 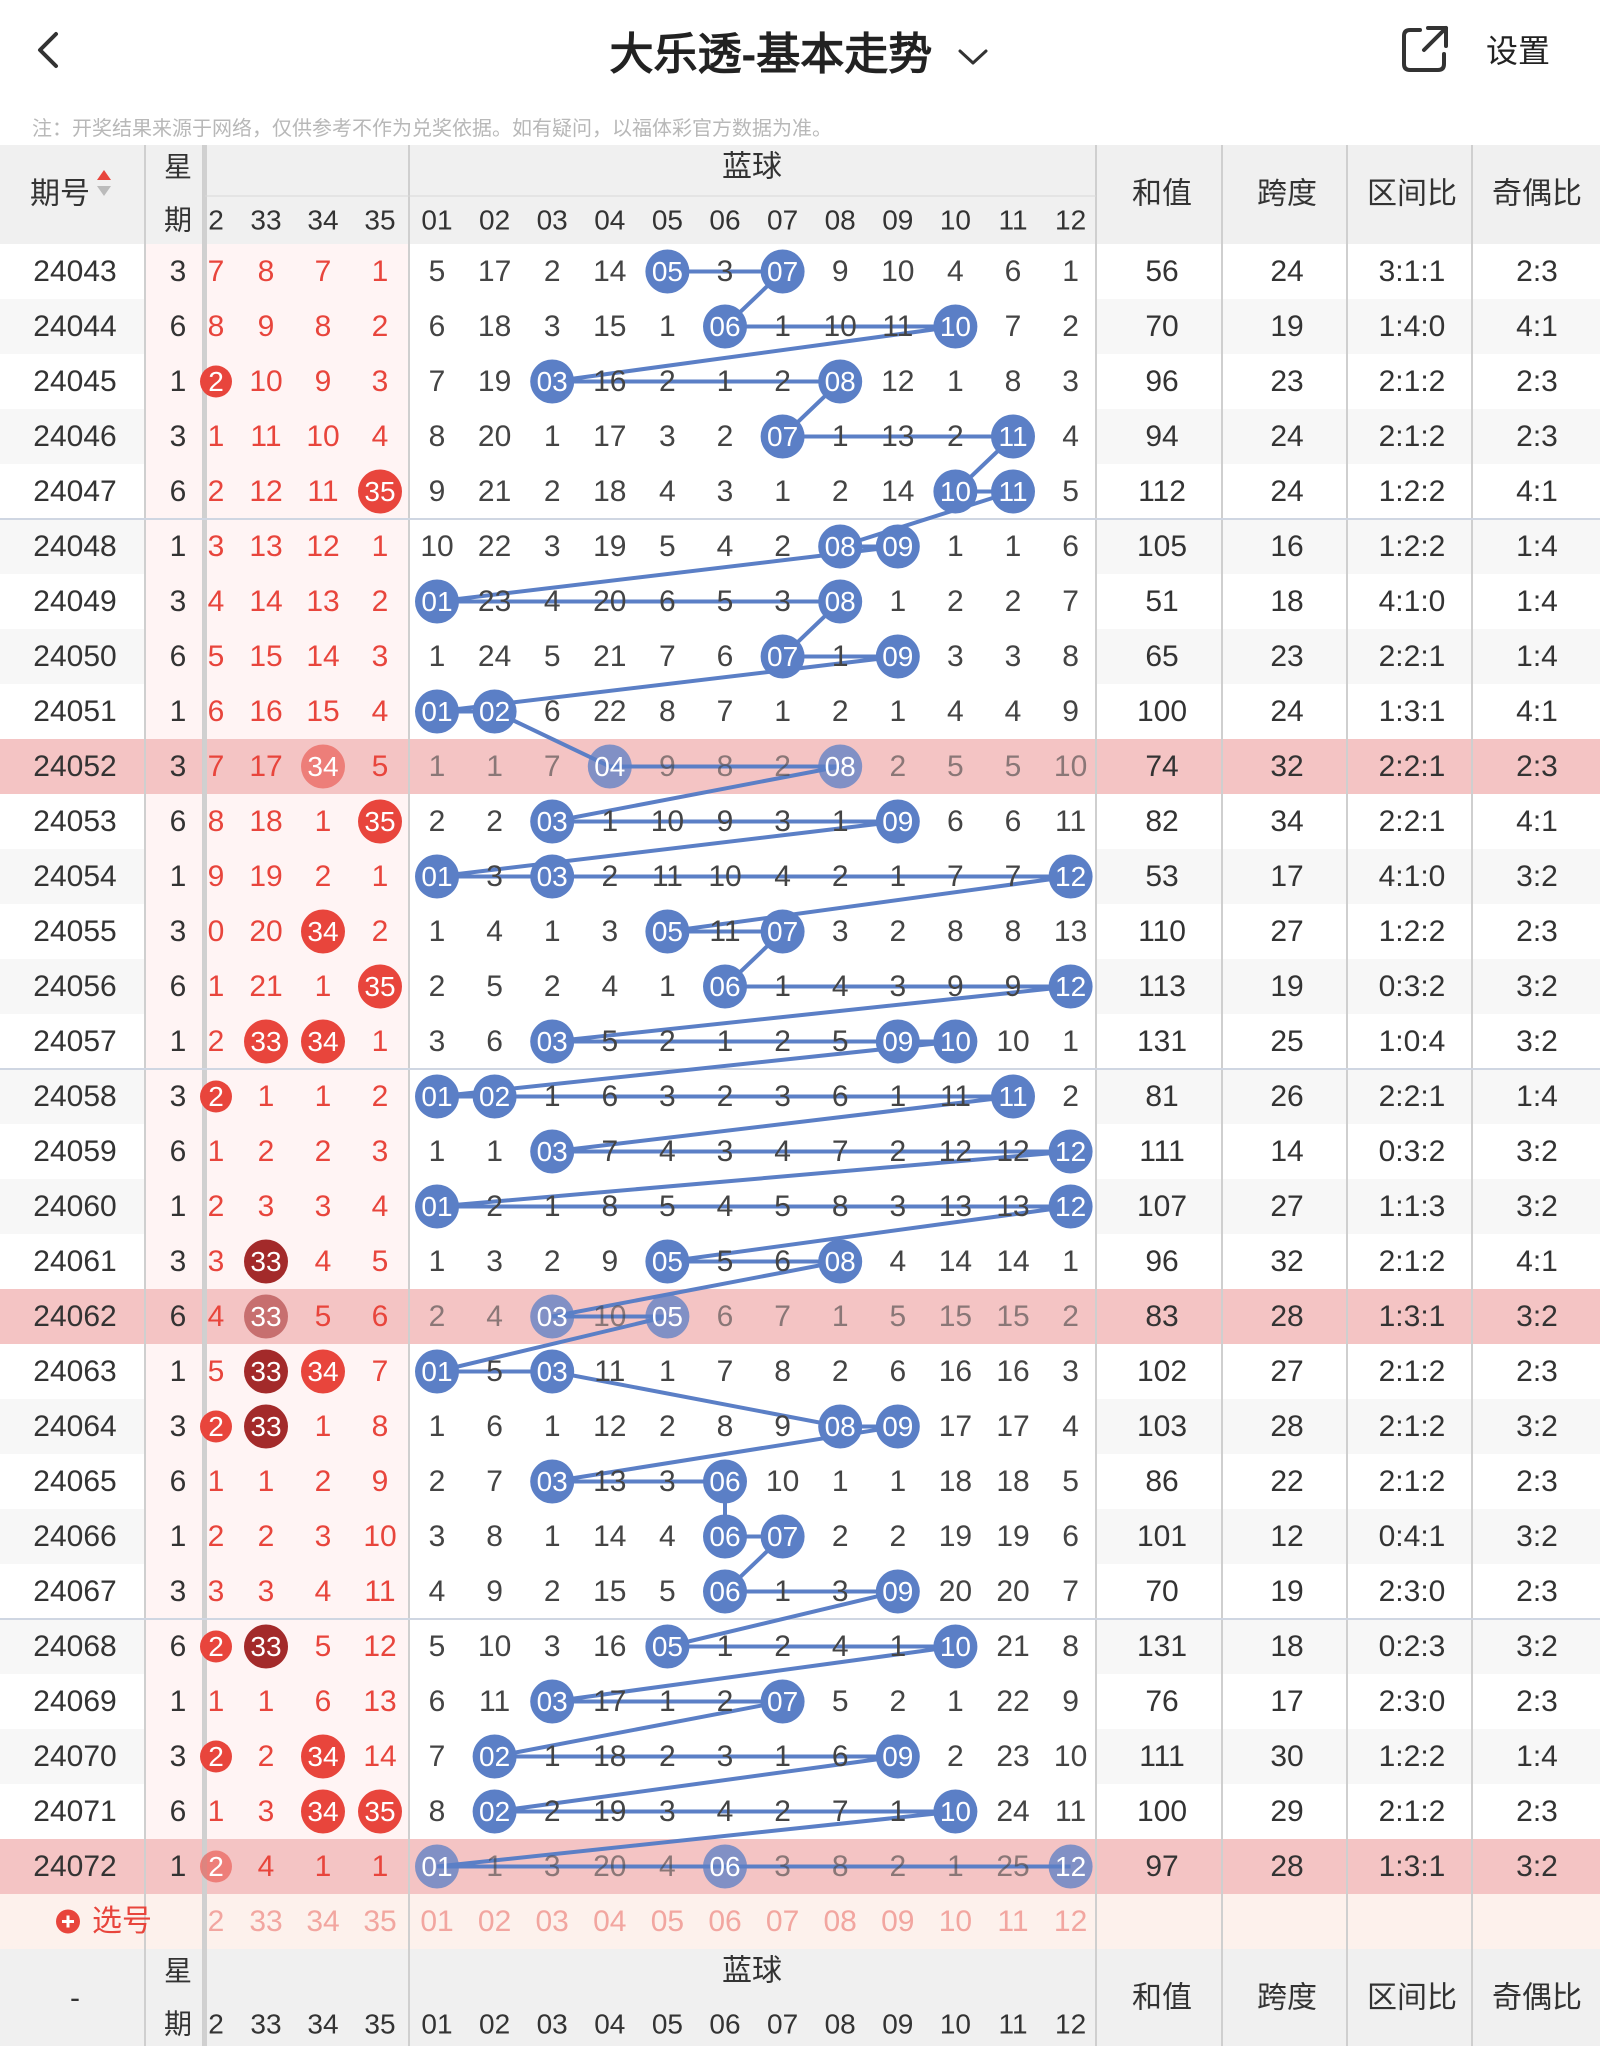 I want to click on odd-even-ratio: 4:1, so click(x=1537, y=821).